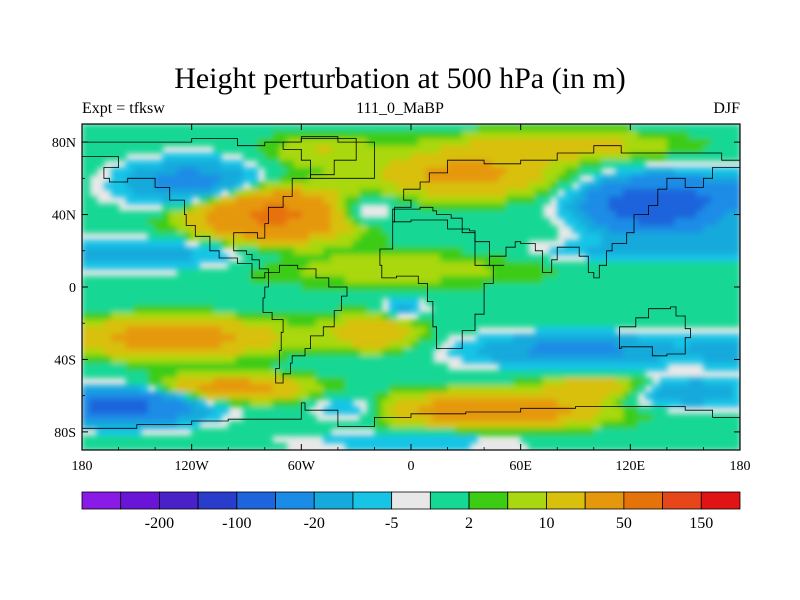  What do you see at coordinates (726, 108) in the screenshot?
I see `season-label: DJF` at bounding box center [726, 108].